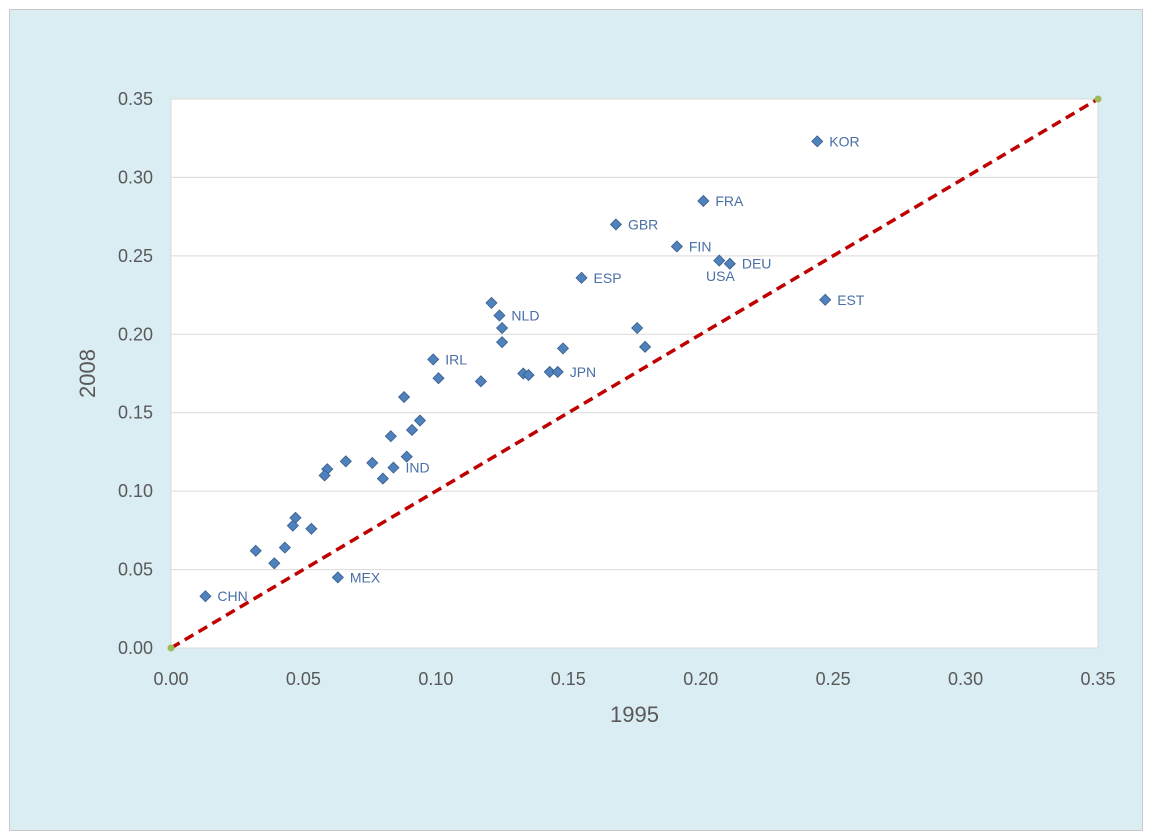 This screenshot has width=1150, height=838. I want to click on y-tick-label: 0.15, so click(135, 413).